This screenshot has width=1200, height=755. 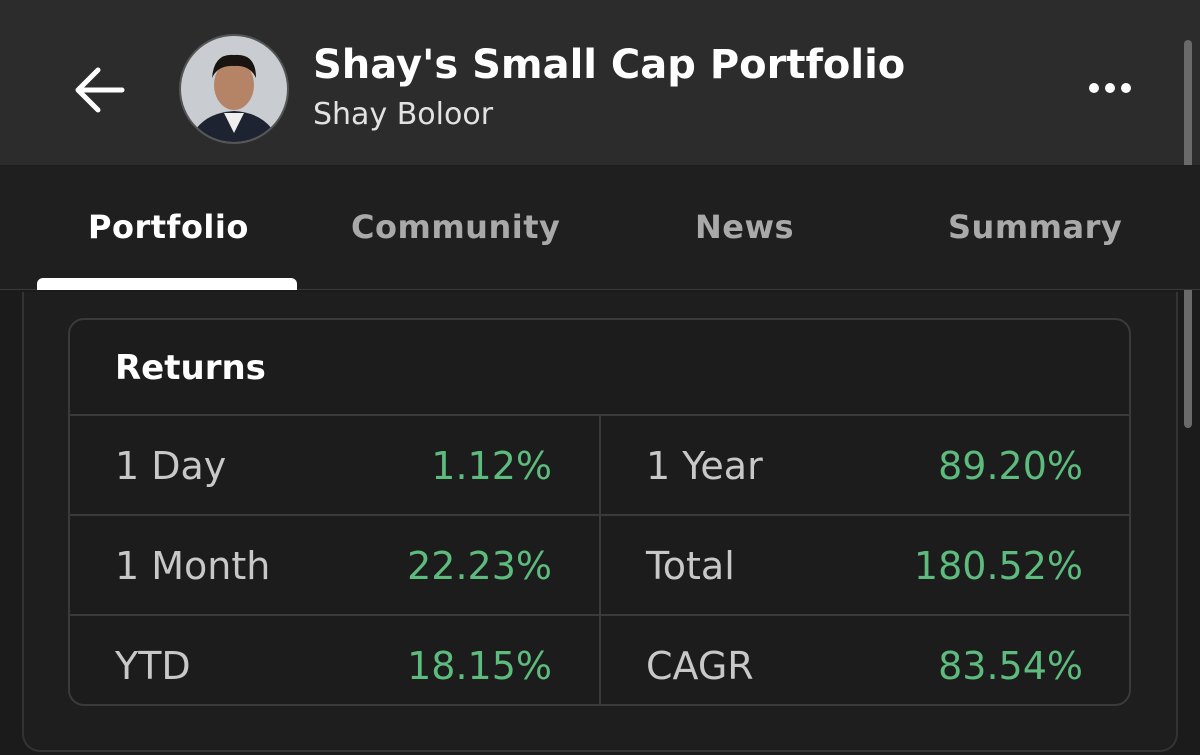 What do you see at coordinates (745, 227) in the screenshot?
I see `tab: News` at bounding box center [745, 227].